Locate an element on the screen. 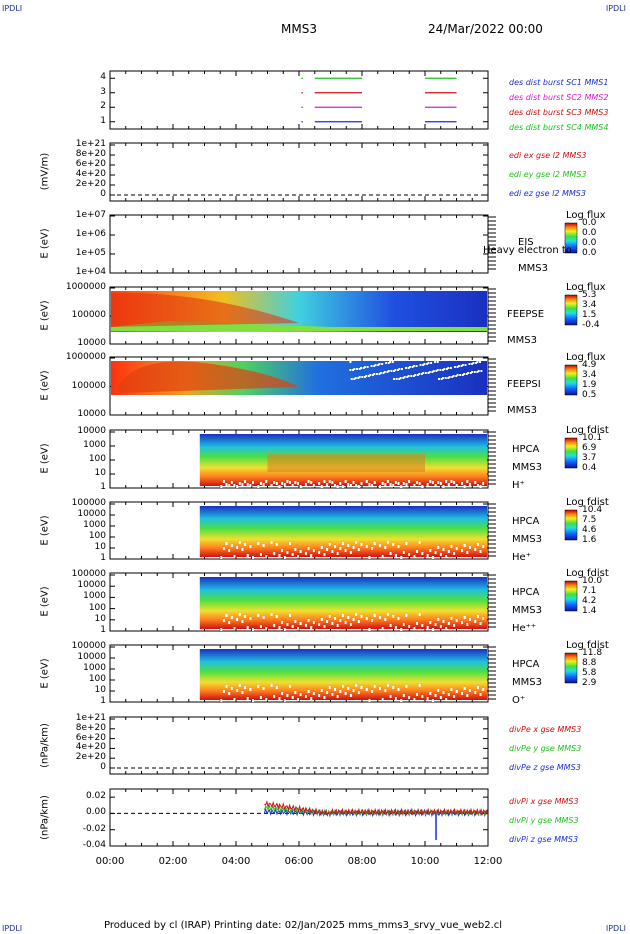 This screenshot has width=630, height=934. y-tick-label: 0.02 is located at coordinates (95, 796).